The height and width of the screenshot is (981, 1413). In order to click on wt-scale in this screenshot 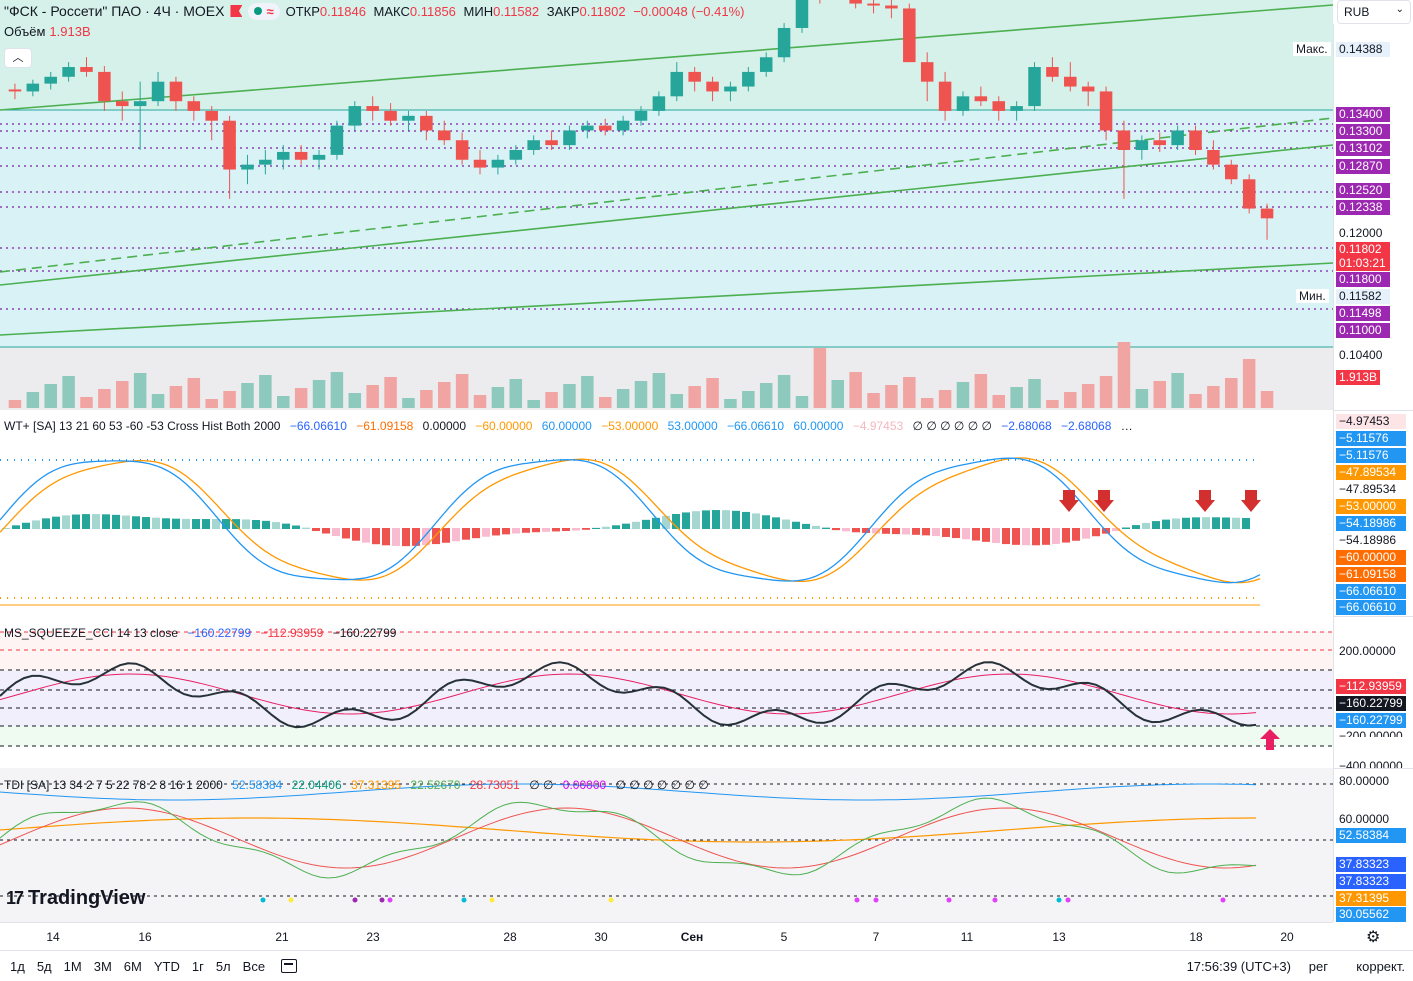, I will do `click(1373, 513)`.